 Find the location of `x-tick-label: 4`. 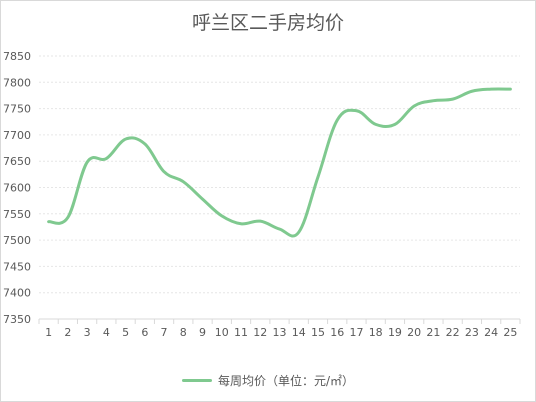

x-tick-label: 4 is located at coordinates (106, 332).